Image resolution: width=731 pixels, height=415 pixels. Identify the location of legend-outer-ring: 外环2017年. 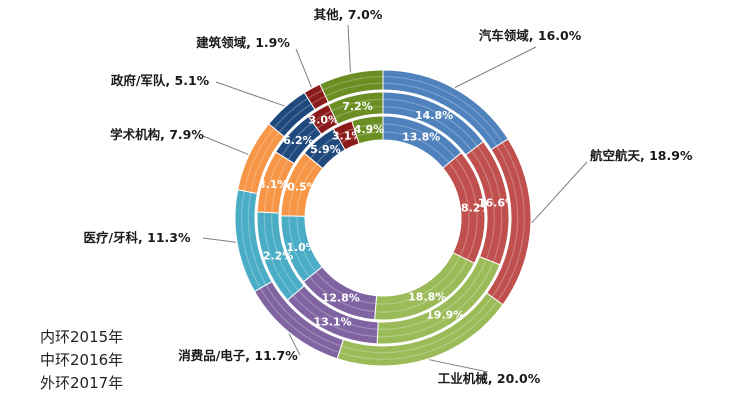
(82, 383).